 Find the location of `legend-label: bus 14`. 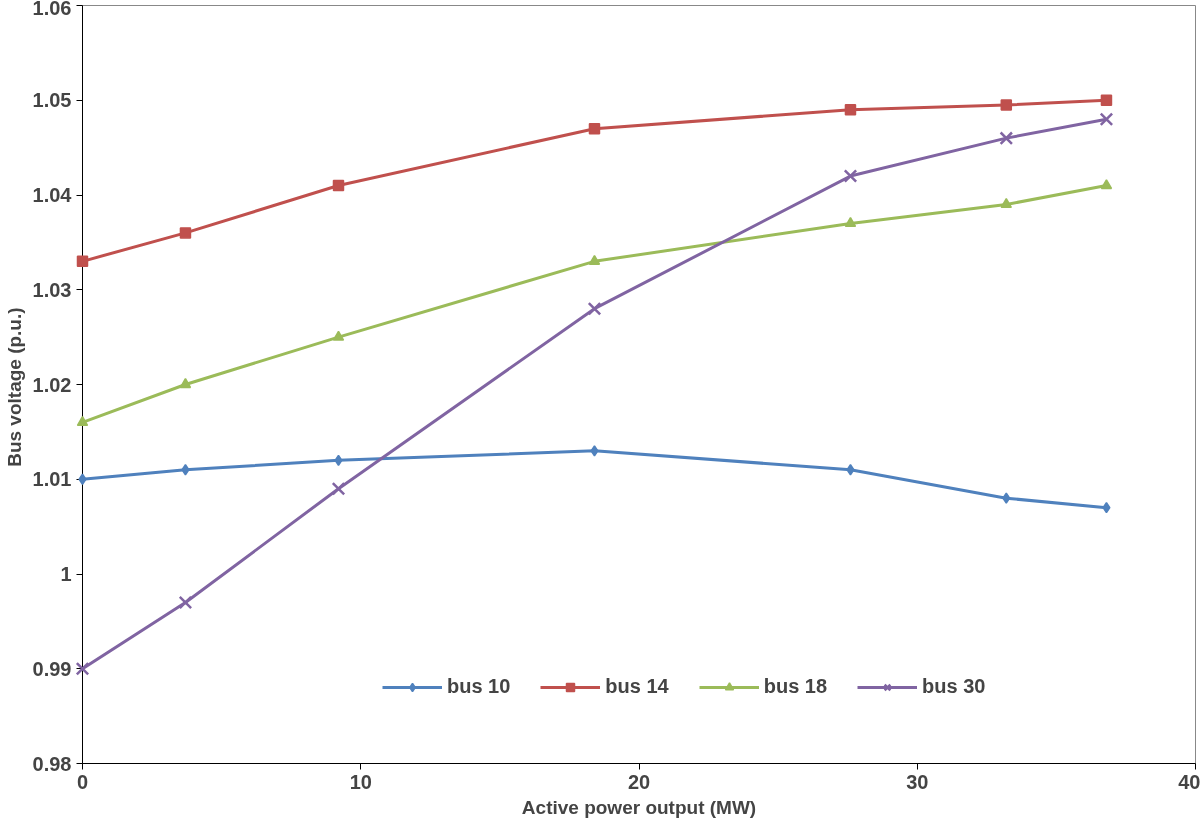

legend-label: bus 14 is located at coordinates (637, 686).